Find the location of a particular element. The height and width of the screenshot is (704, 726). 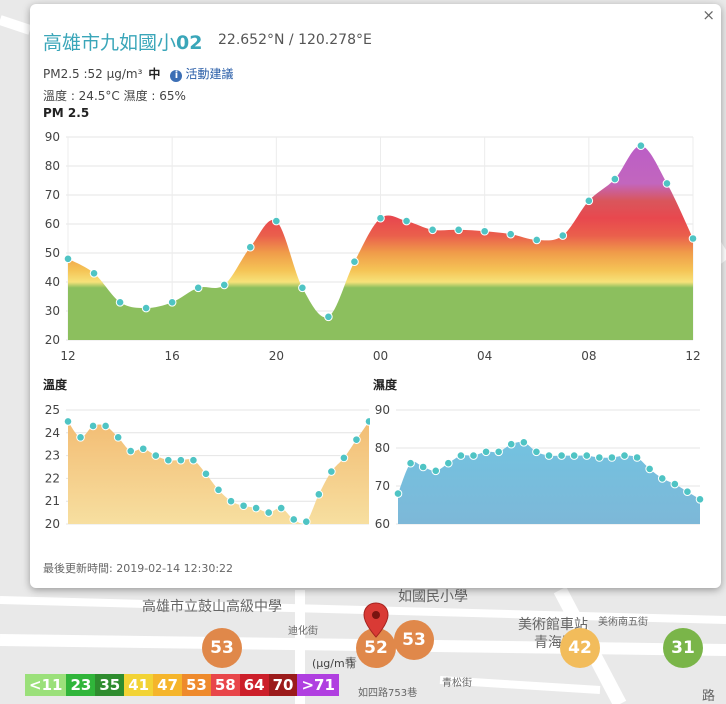

map-label-nearby-school: 如國民小學 is located at coordinates (433, 597).